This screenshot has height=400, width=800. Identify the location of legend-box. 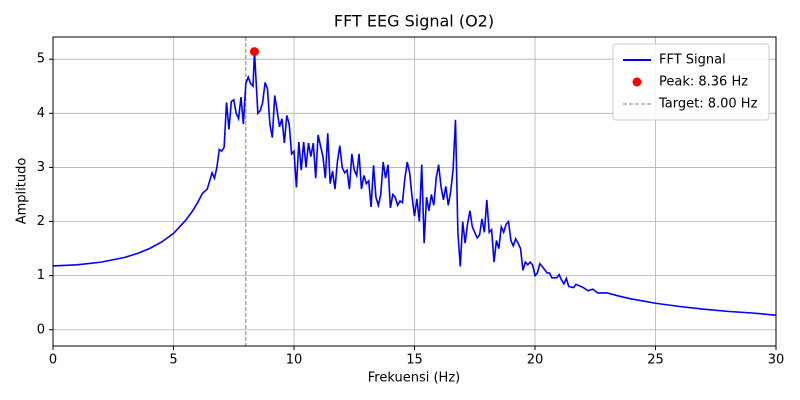
(691, 82).